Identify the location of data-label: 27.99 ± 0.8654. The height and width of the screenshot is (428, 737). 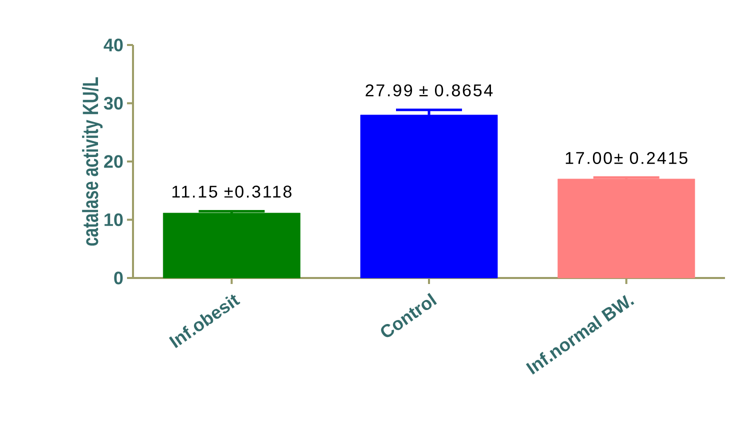
(429, 90).